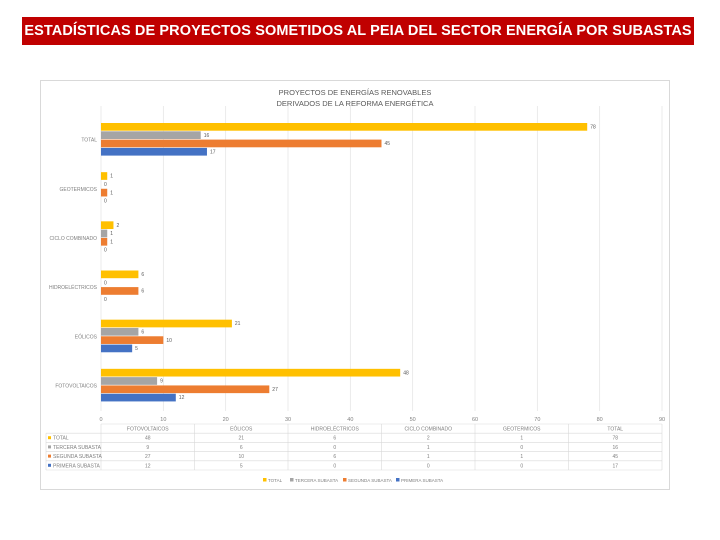  Describe the element at coordinates (615, 466) in the screenshot. I see `table-cell: 17` at that location.